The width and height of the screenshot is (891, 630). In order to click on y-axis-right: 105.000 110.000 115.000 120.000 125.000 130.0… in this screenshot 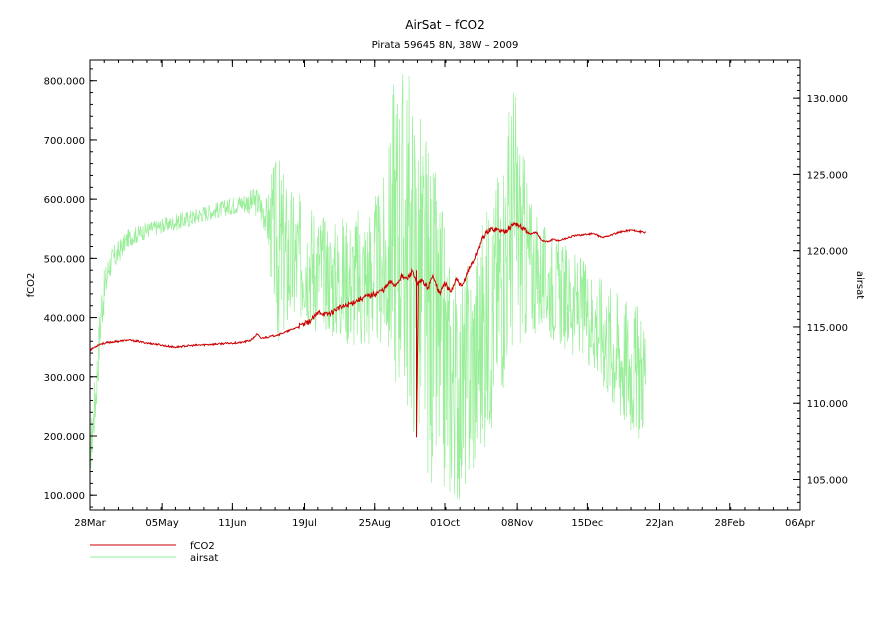, I will do `click(820, 281)`.